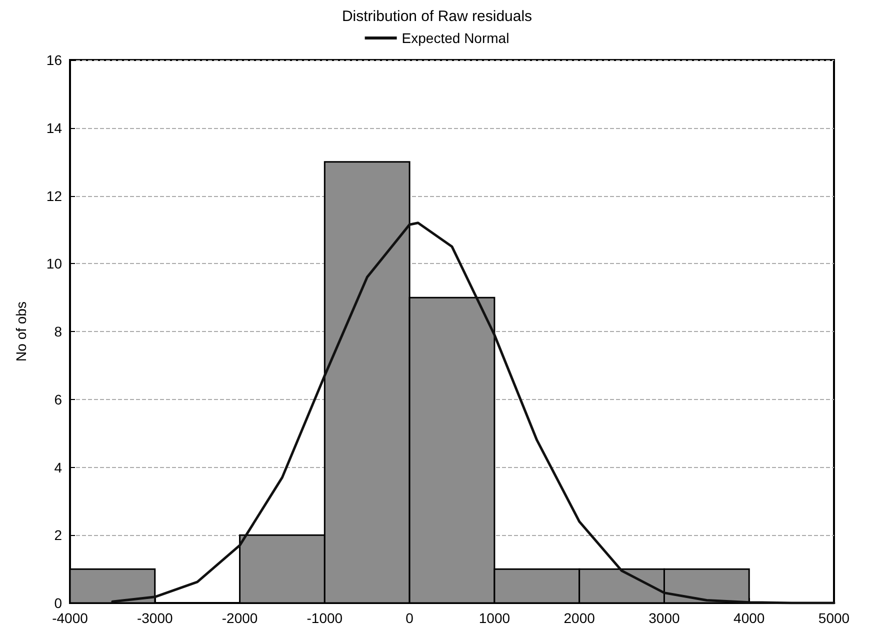  What do you see at coordinates (54, 264) in the screenshot?
I see `y-tick-label: 10` at bounding box center [54, 264].